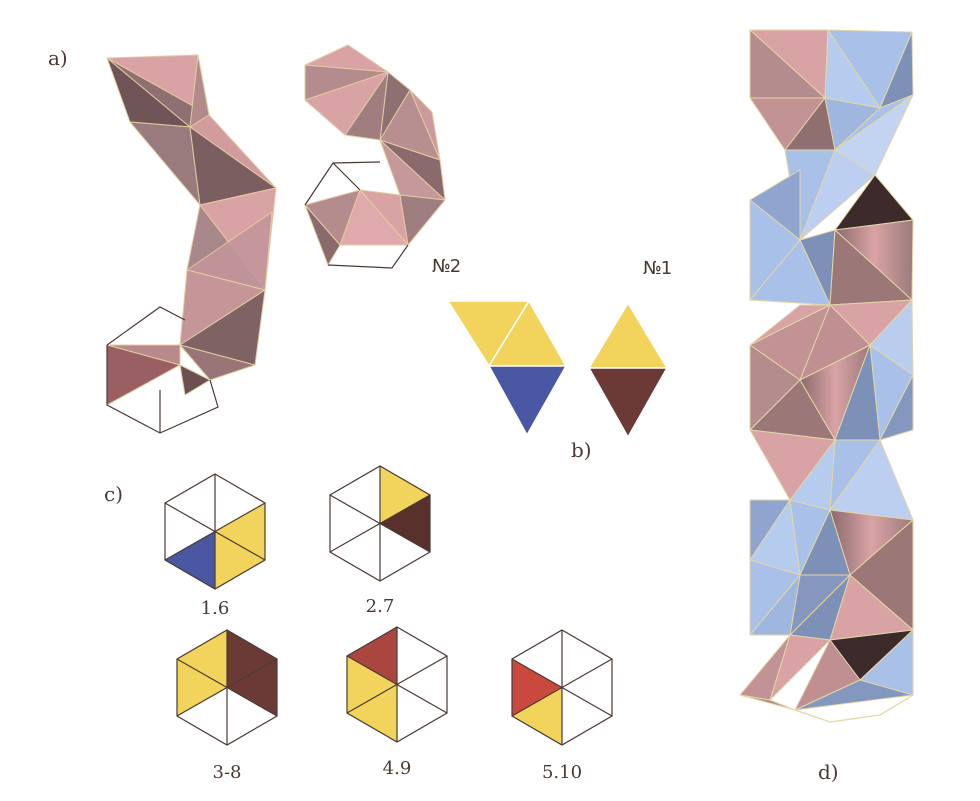 This screenshot has height=801, width=980. What do you see at coordinates (854, 708) in the screenshot?
I see `double-helix-base-wire` at bounding box center [854, 708].